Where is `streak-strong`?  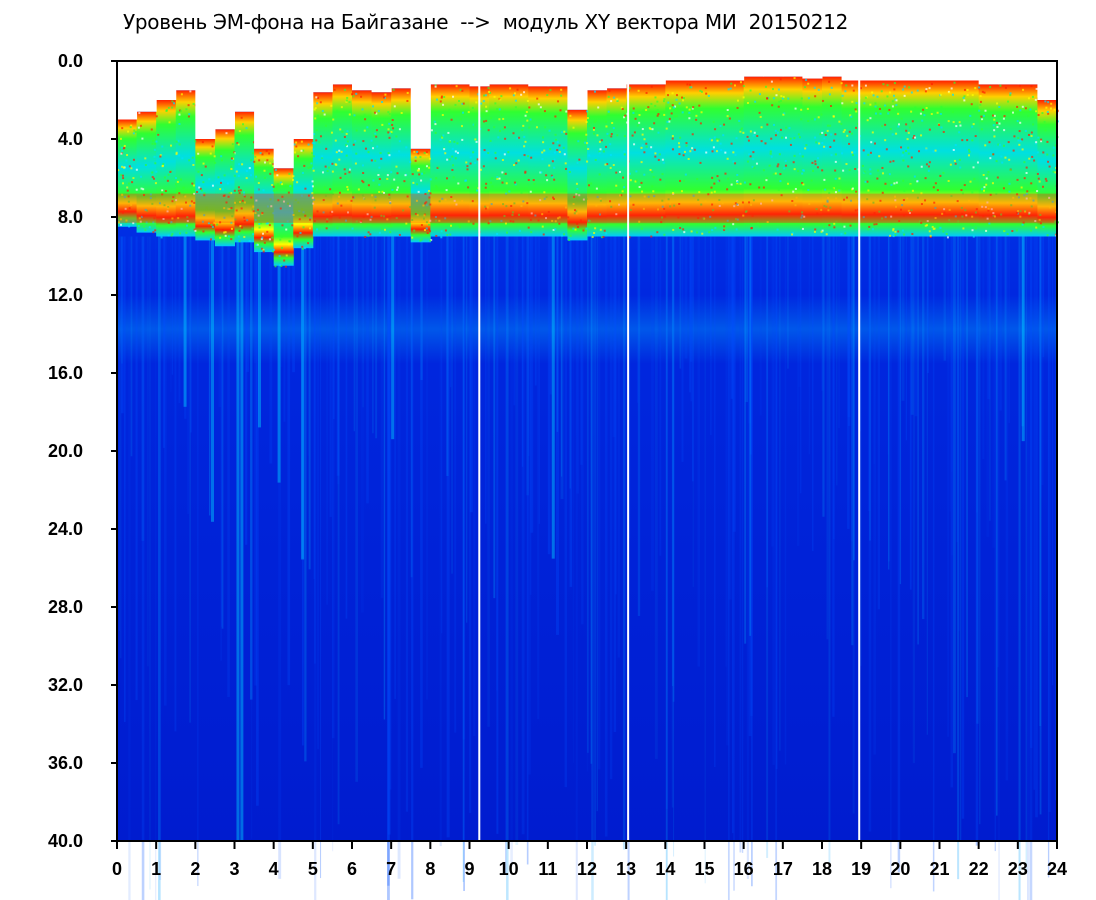
streak-strong is located at coordinates (238, 538).